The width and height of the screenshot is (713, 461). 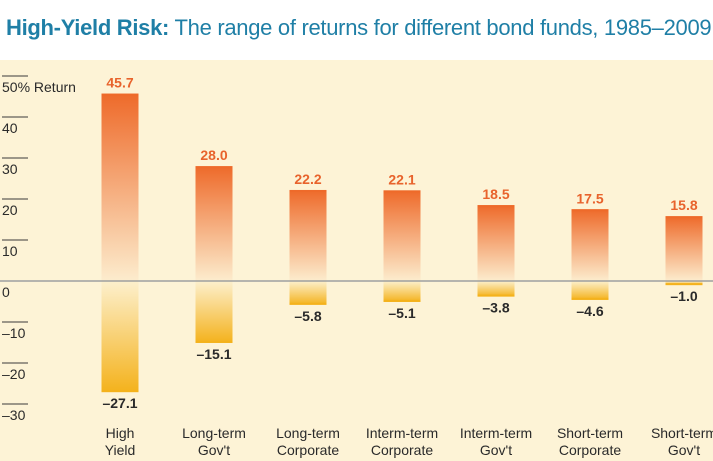 I want to click on y-tick-label: 20, so click(x=10, y=210).